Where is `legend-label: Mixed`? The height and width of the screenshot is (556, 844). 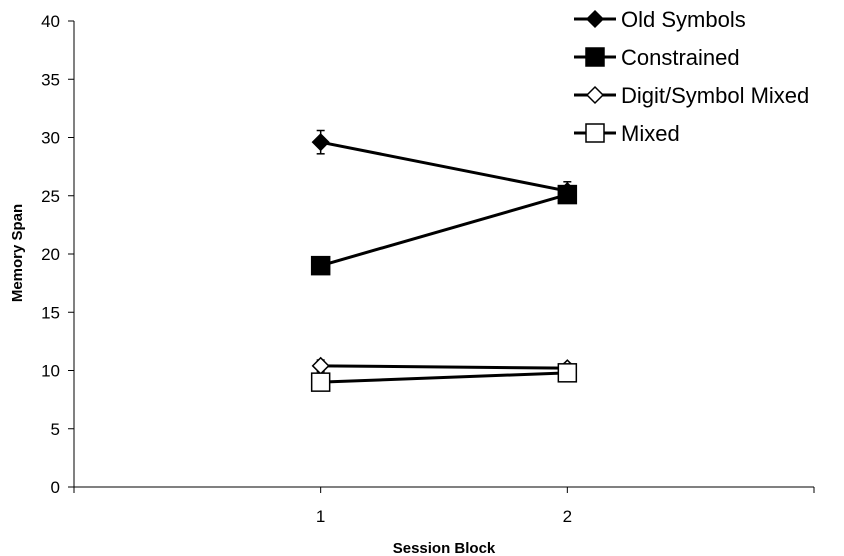
legend-label: Mixed is located at coordinates (650, 133).